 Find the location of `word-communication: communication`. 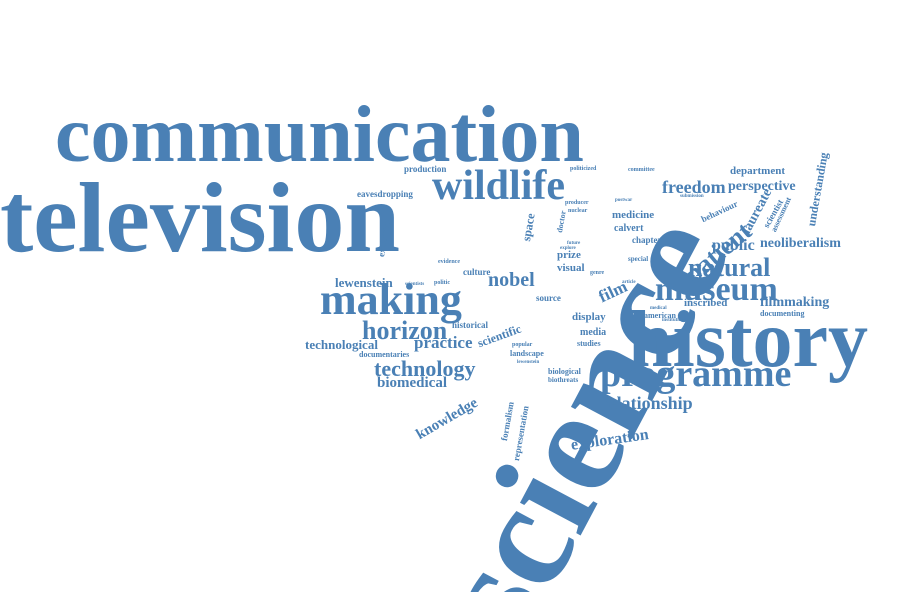

word-communication: communication is located at coordinates (319, 135).